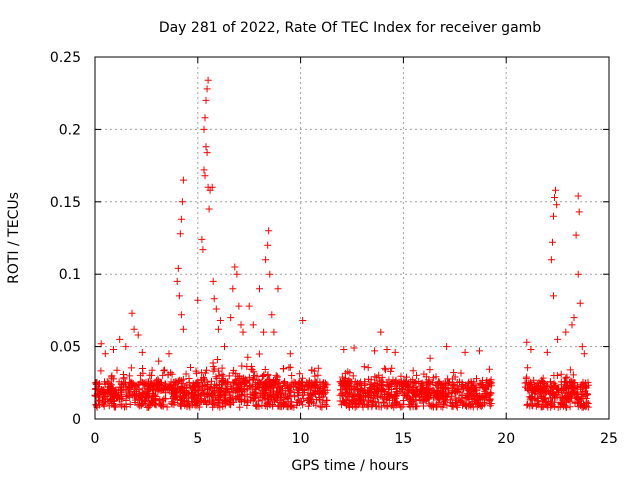  Describe the element at coordinates (65, 58) in the screenshot. I see `y-tick-label: 0.25` at that location.